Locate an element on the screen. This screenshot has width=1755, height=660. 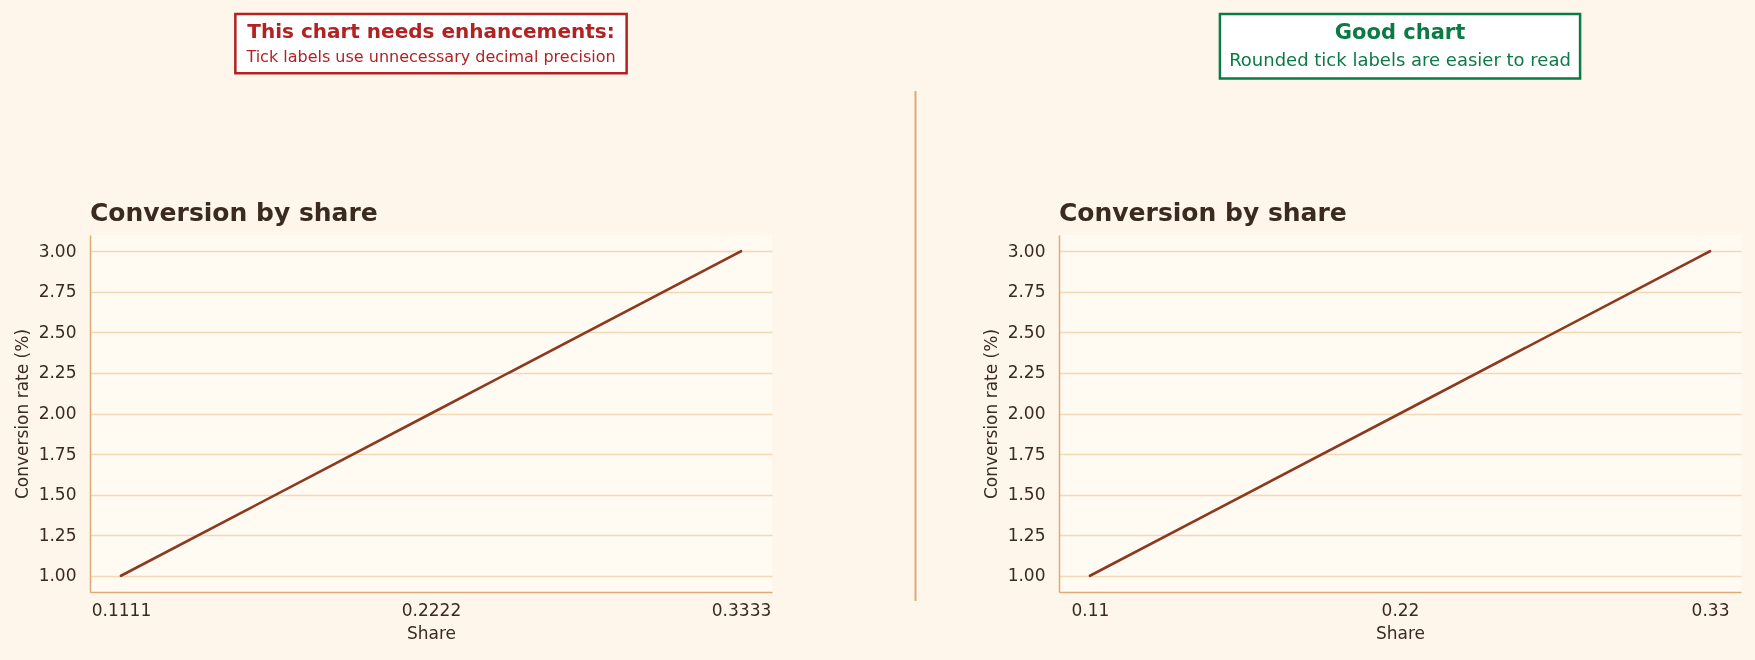
text: Good chart is located at coordinates (1400, 32).